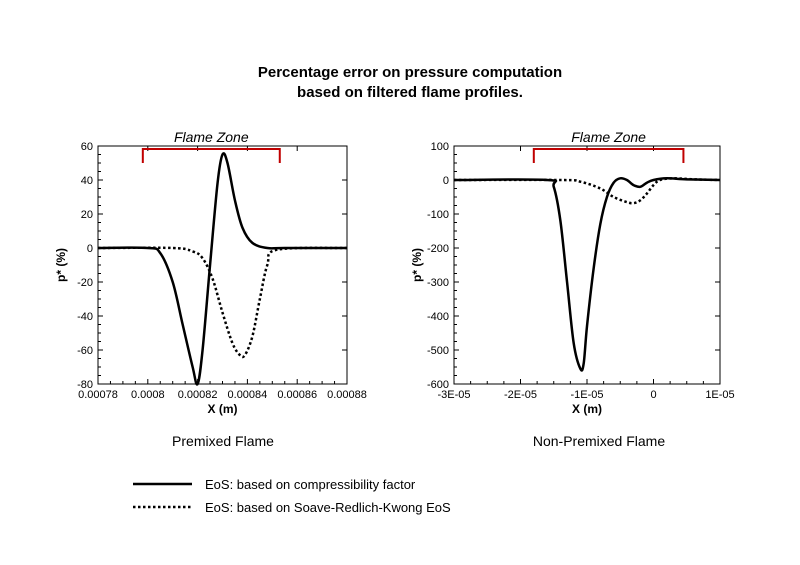  Describe the element at coordinates (438, 317) in the screenshot. I see `nonpremixed-y-tick-label: -400` at that location.